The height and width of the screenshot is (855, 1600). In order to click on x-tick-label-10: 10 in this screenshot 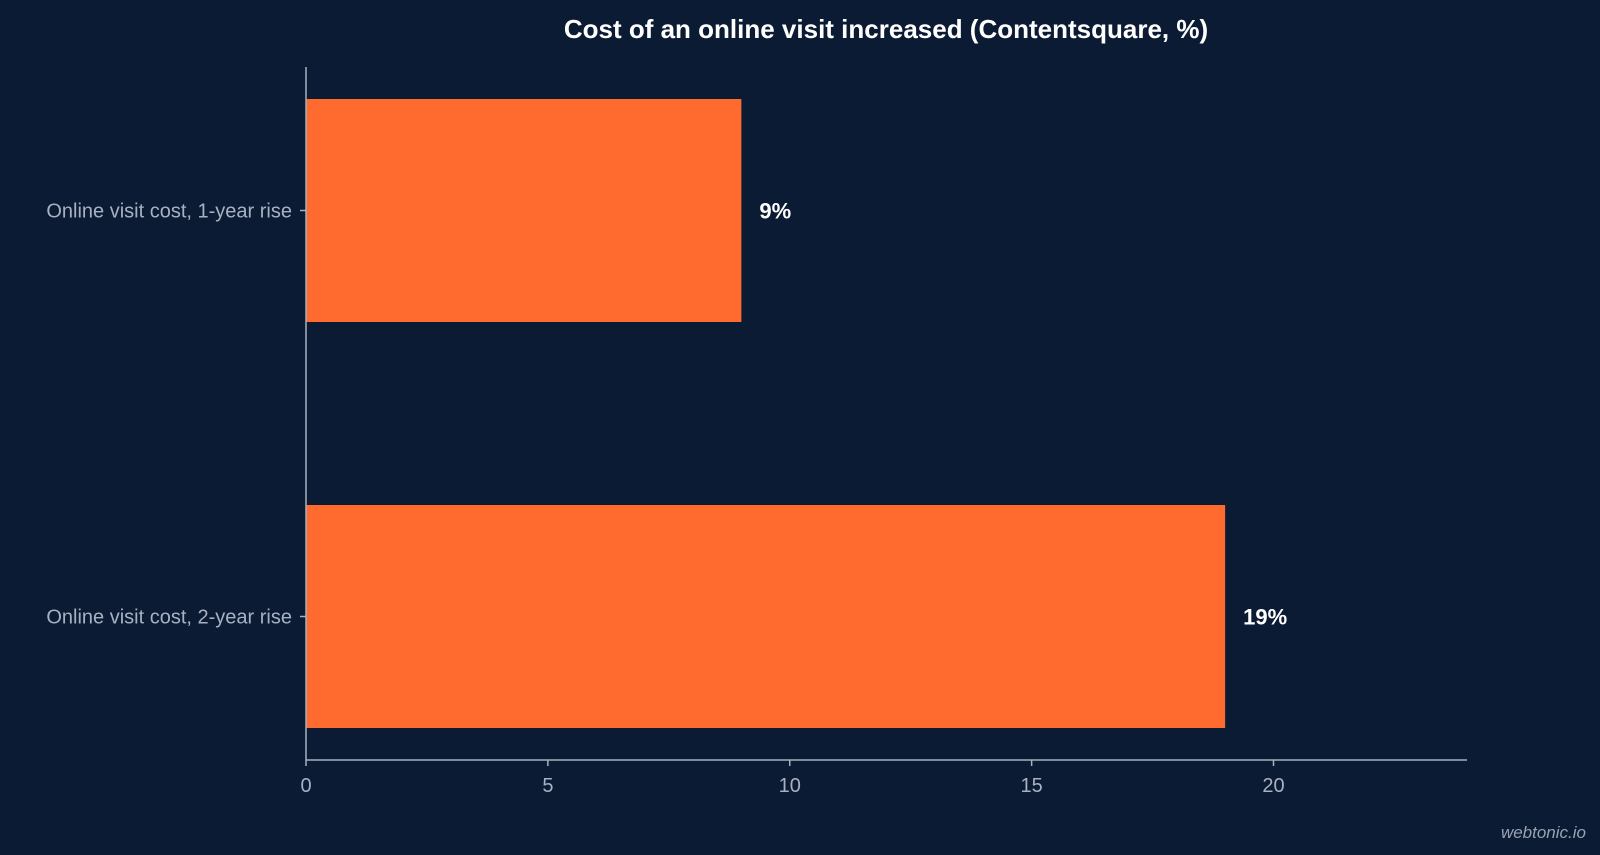, I will do `click(790, 786)`.